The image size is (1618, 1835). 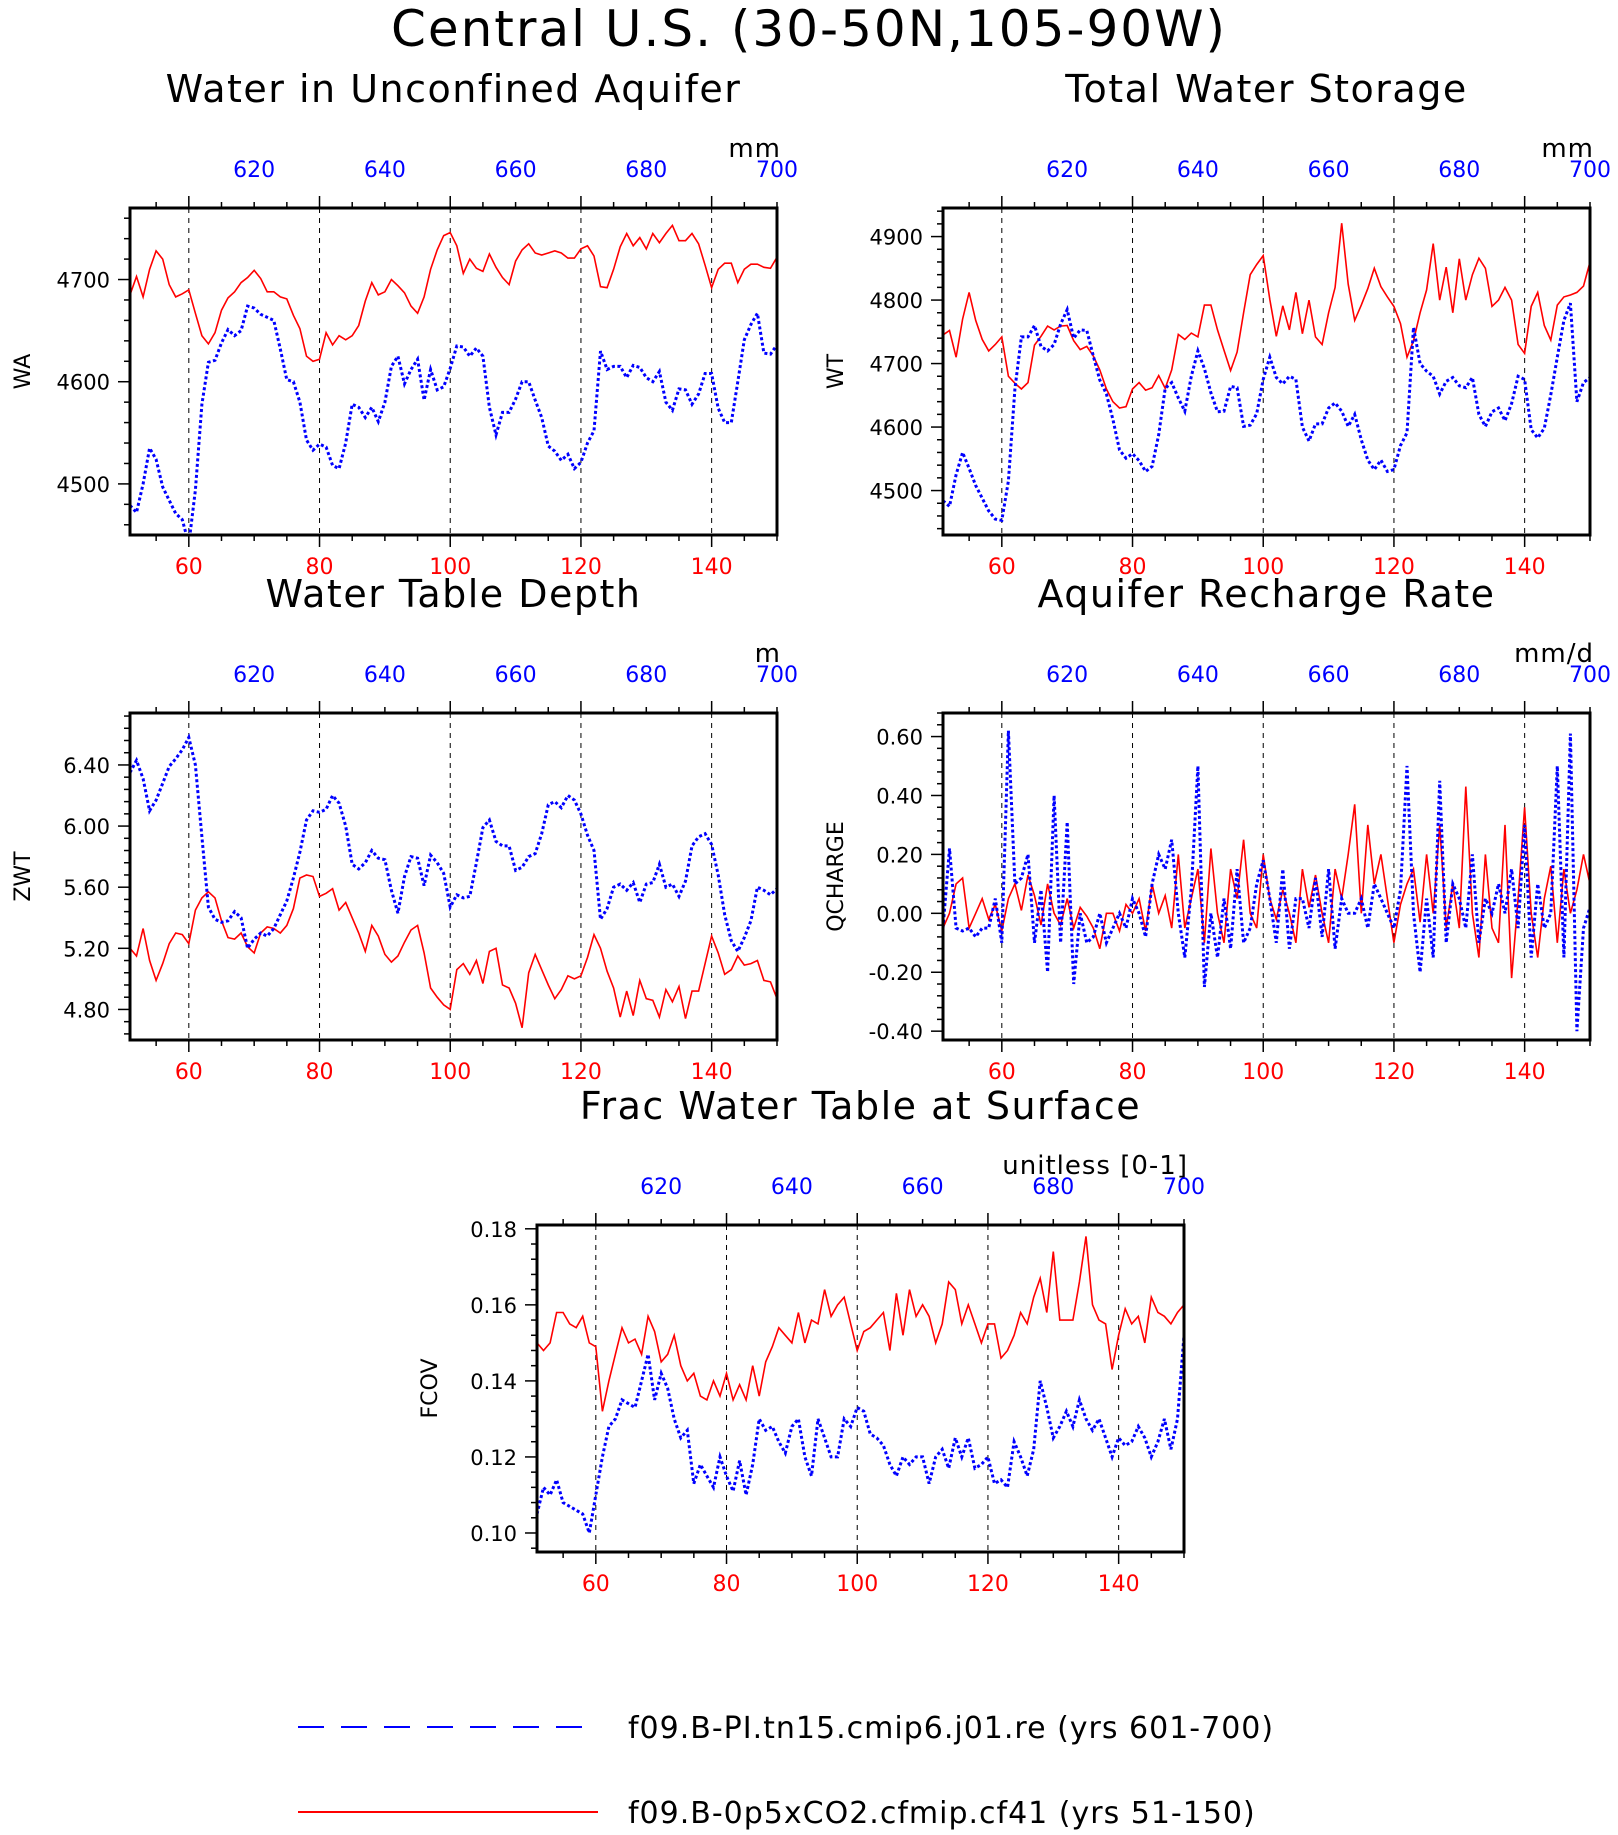 What do you see at coordinates (1198, 170) in the screenshot?
I see `x-tick-top-wt: 640` at bounding box center [1198, 170].